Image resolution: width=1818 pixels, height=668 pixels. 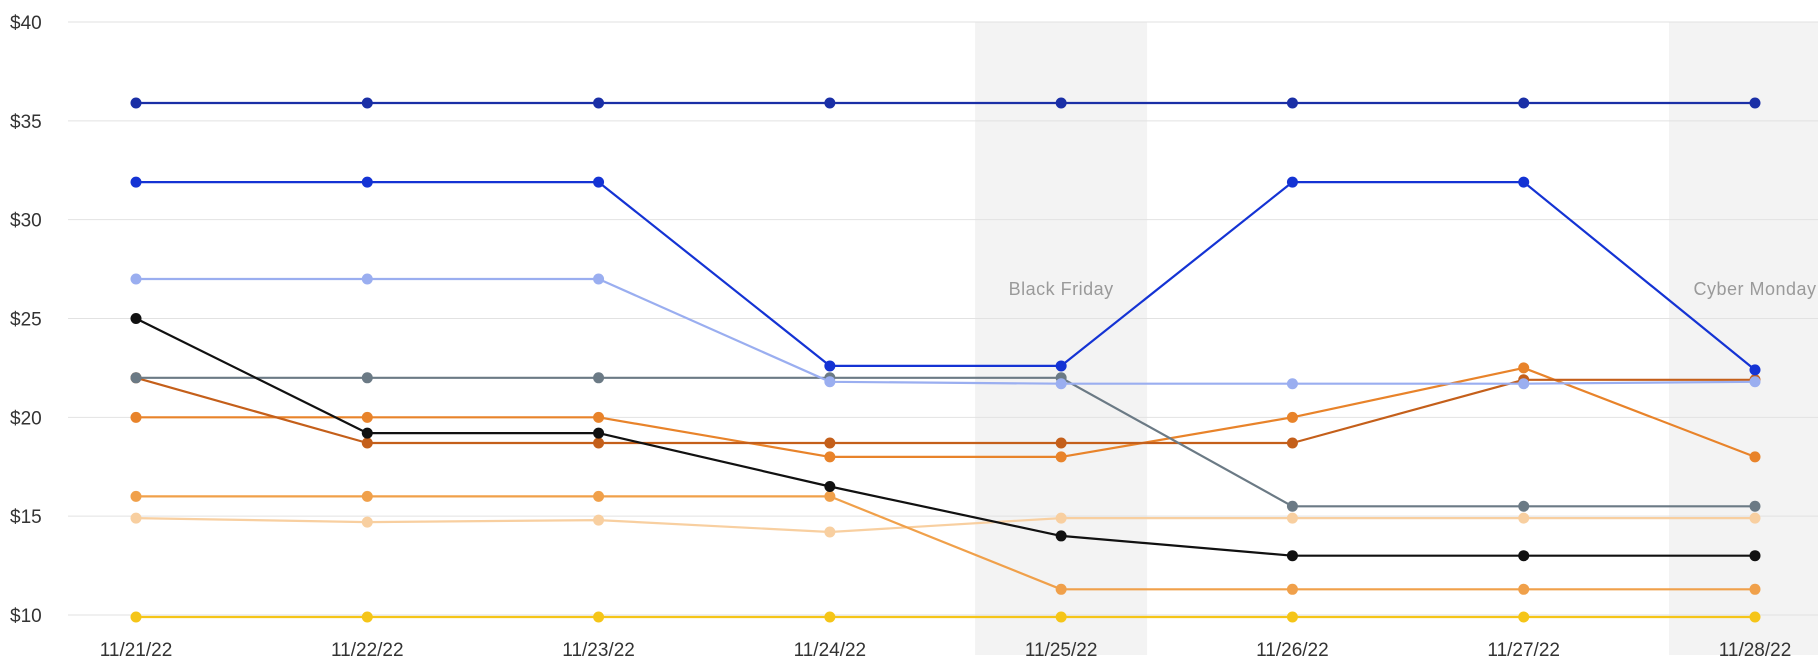 I want to click on x-tick-label: 11/21/22, so click(x=136, y=650).